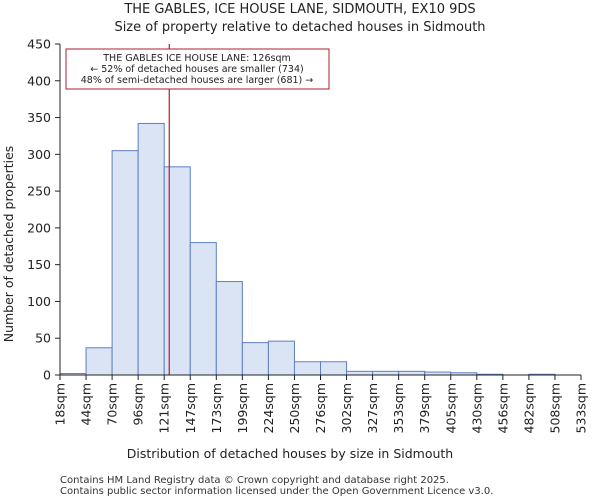  I want to click on bar-327sqm, so click(386, 373).